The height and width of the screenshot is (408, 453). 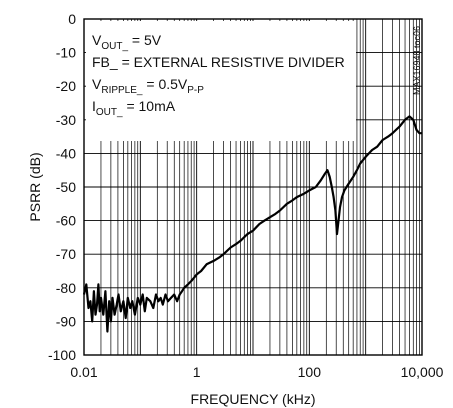 What do you see at coordinates (66, 86) in the screenshot?
I see `y-tick-label: -20` at bounding box center [66, 86].